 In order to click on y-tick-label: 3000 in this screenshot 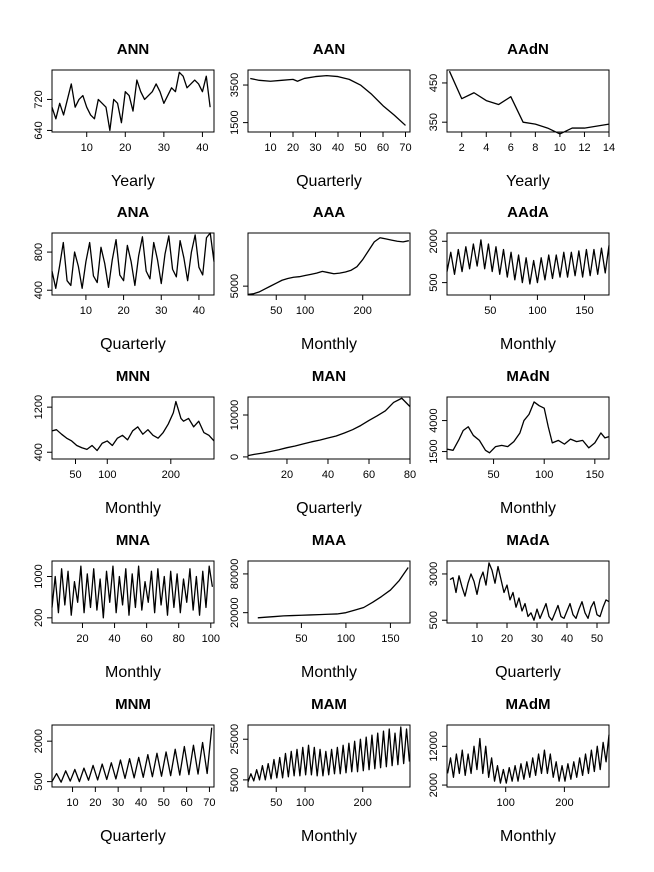, I will do `click(434, 574)`.